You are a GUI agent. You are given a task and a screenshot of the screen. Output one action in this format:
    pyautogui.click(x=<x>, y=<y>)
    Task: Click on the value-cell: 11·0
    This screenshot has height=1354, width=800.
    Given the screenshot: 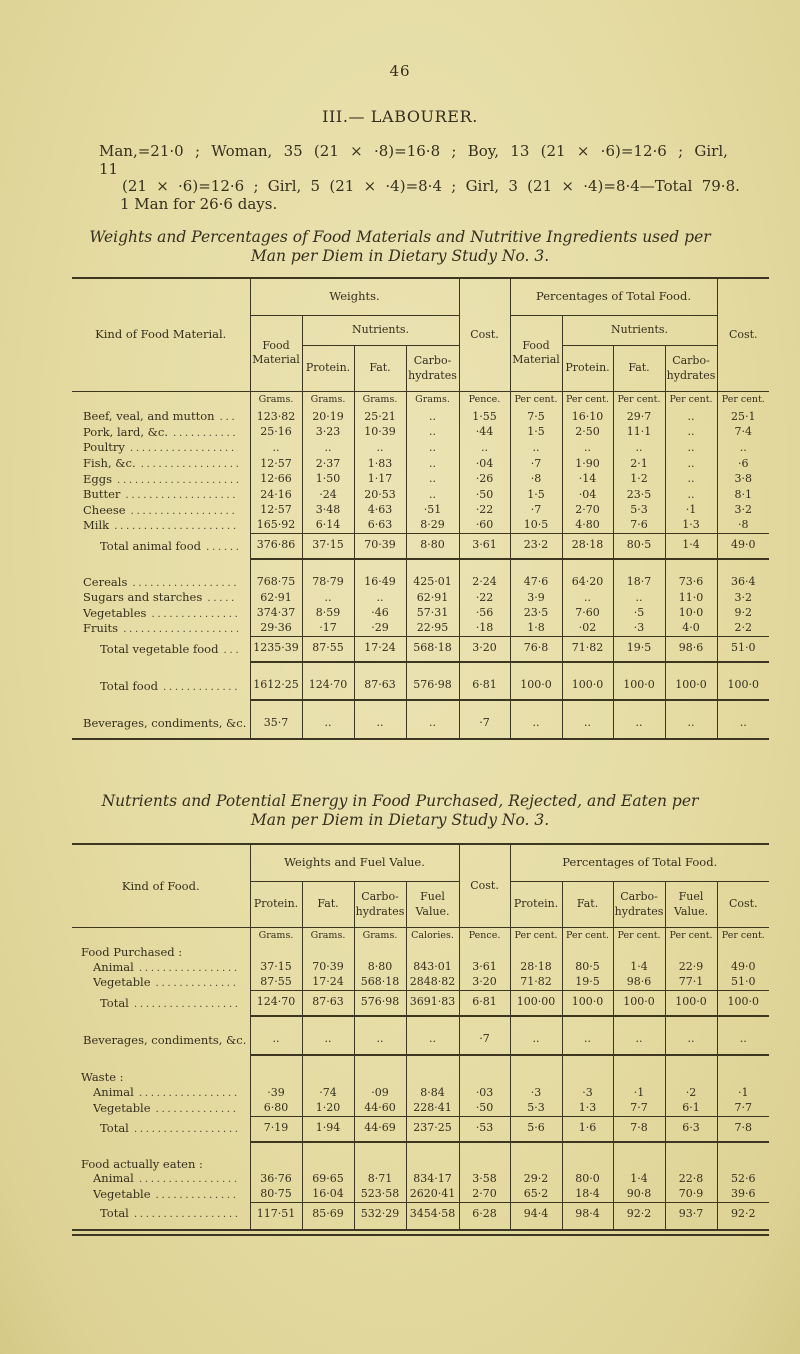 What is the action you would take?
    pyautogui.click(x=691, y=598)
    